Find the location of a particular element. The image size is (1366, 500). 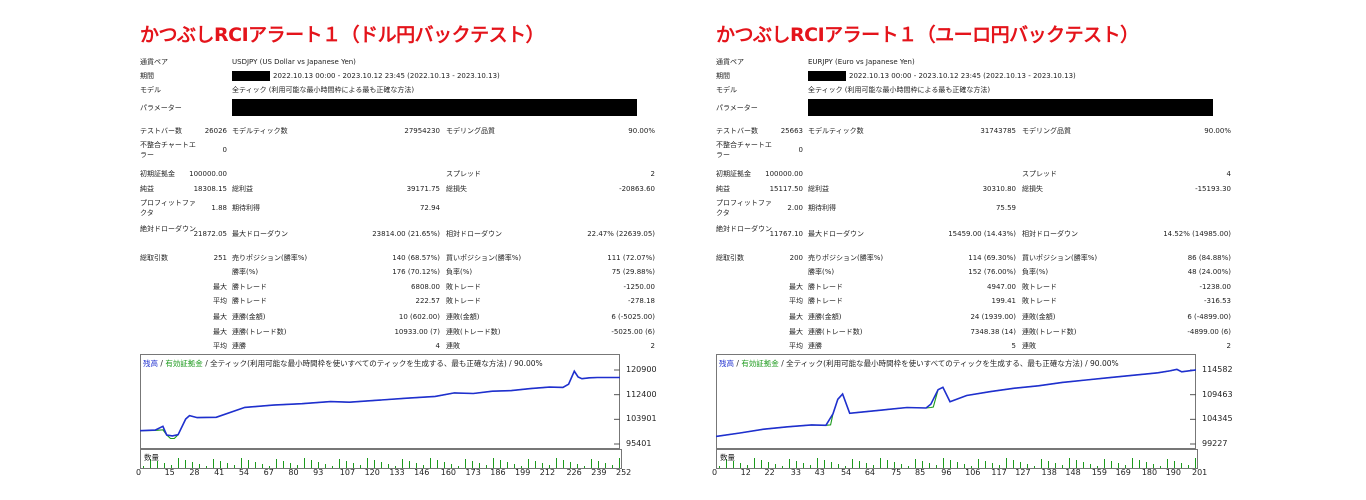

y-tick-label: 112400 is located at coordinates (641, 394).